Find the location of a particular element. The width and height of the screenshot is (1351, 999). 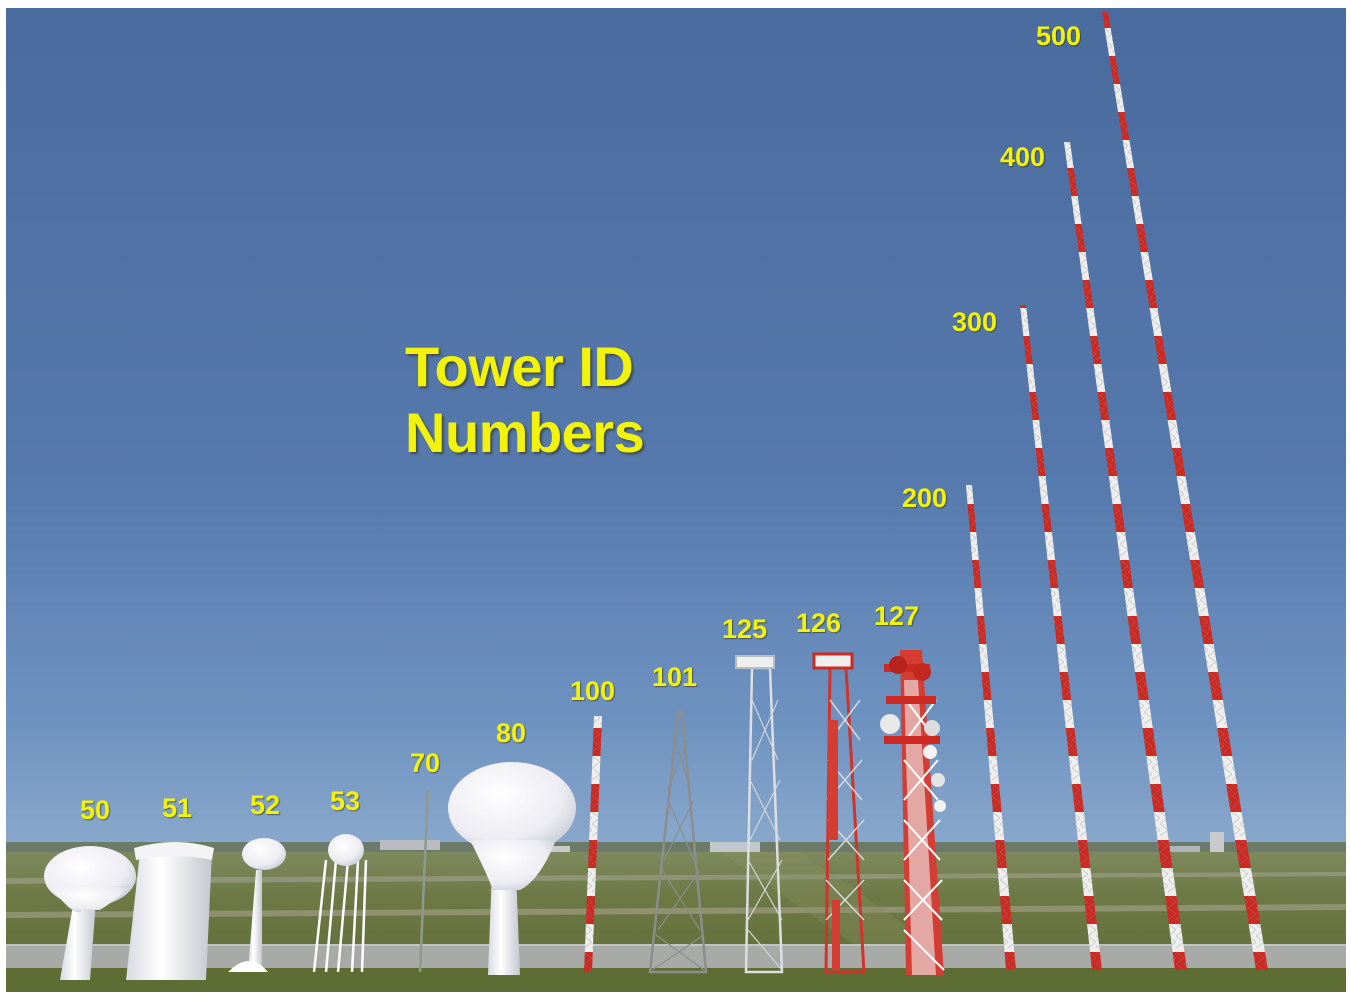

tower-label-200: 200 is located at coordinates (925, 498).